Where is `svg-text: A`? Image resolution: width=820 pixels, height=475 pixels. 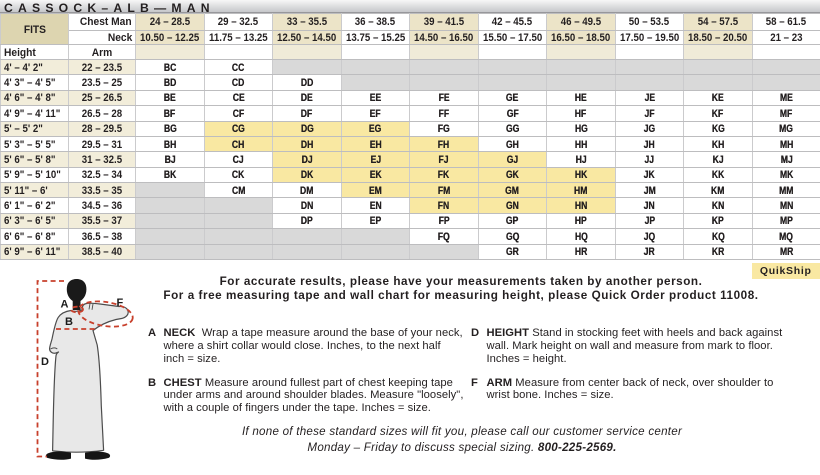
svg-text: A is located at coordinates (65, 305).